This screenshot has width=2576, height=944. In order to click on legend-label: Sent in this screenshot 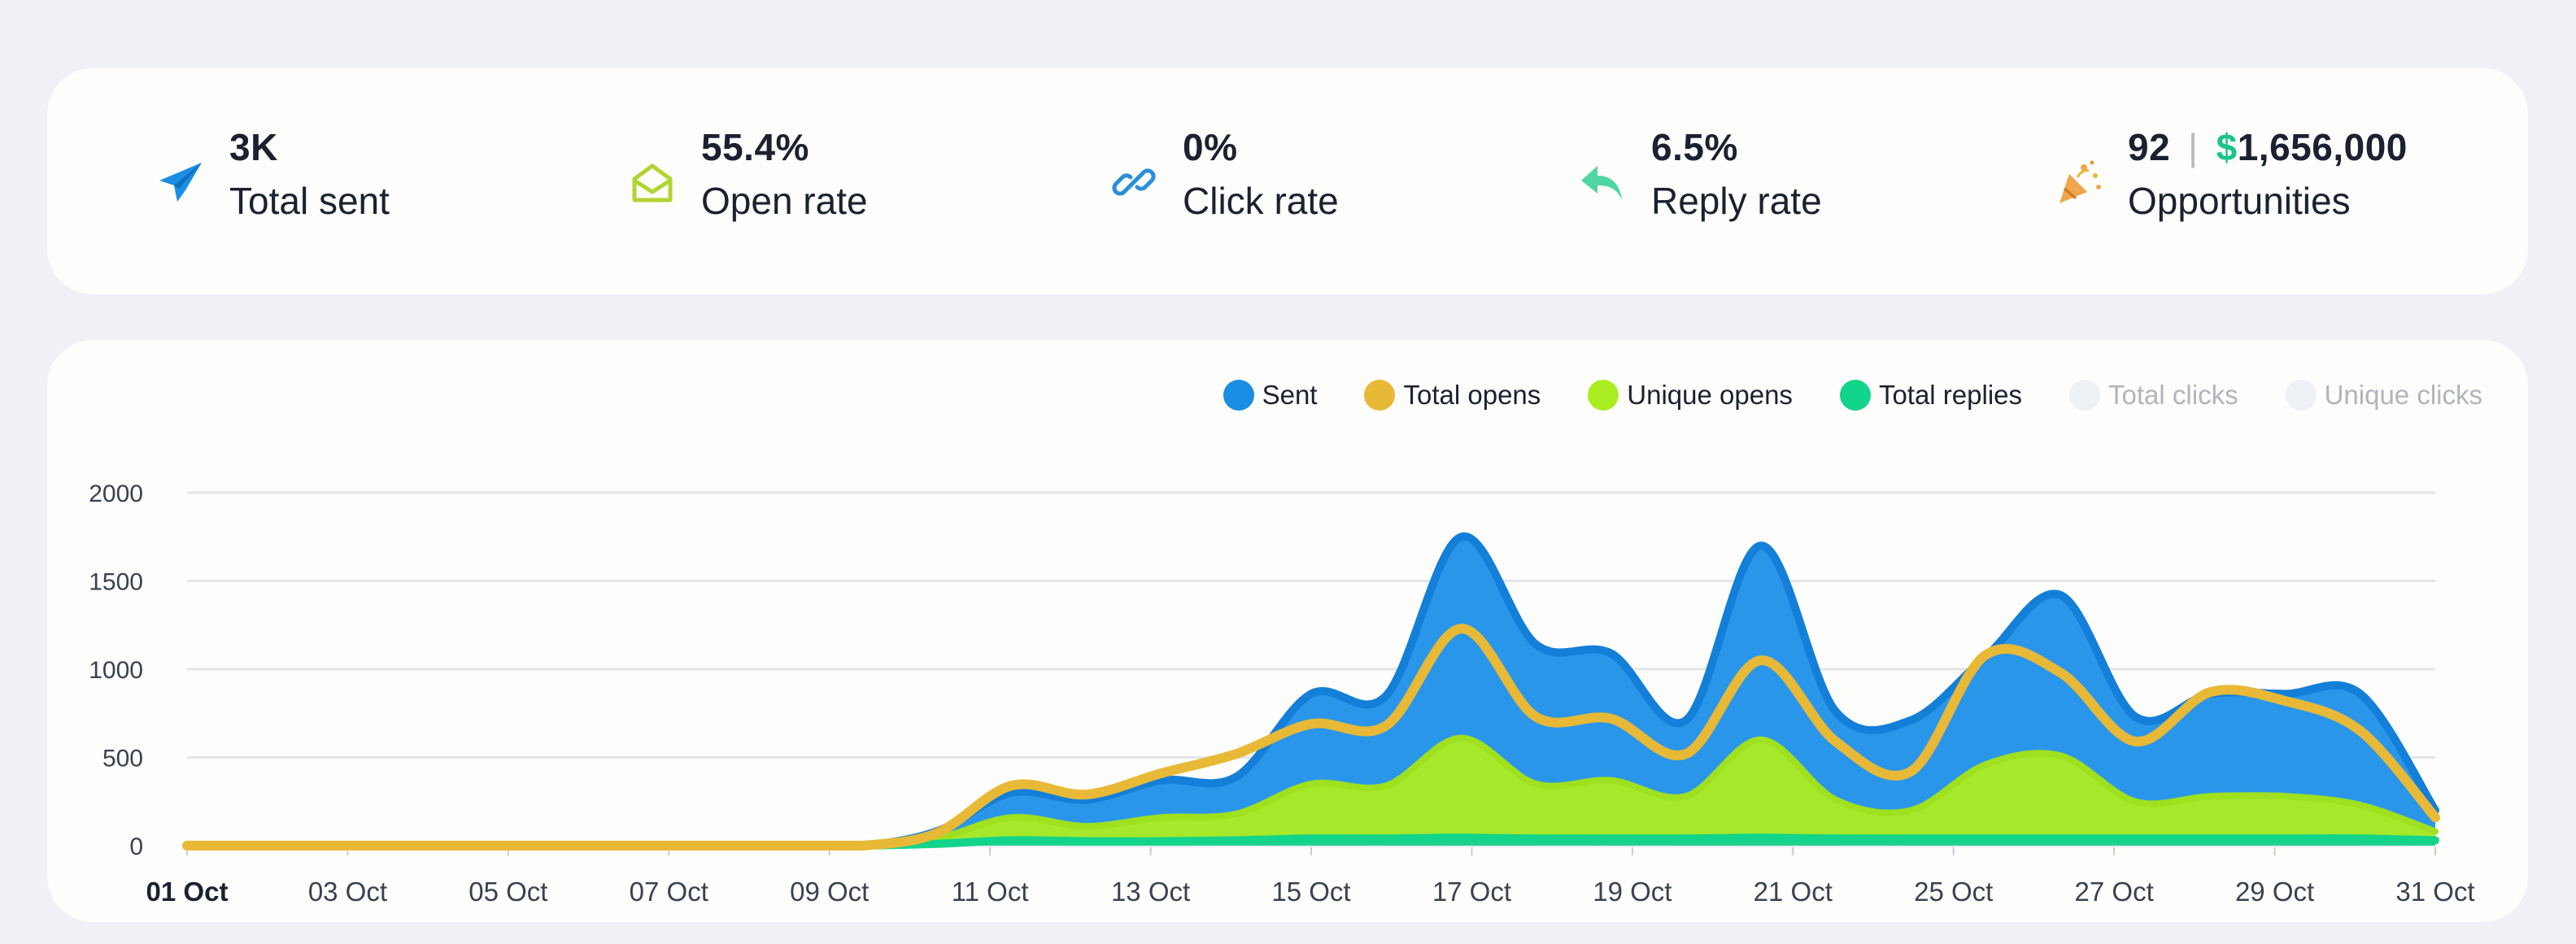, I will do `click(1290, 395)`.